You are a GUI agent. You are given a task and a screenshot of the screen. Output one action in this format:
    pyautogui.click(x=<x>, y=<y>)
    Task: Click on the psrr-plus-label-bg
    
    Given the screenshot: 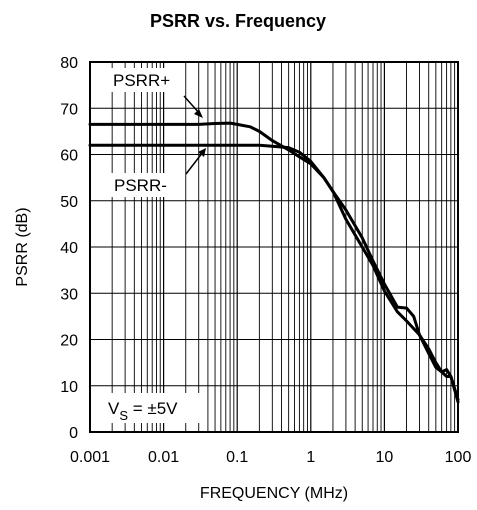 What is the action you would take?
    pyautogui.click(x=144, y=80)
    